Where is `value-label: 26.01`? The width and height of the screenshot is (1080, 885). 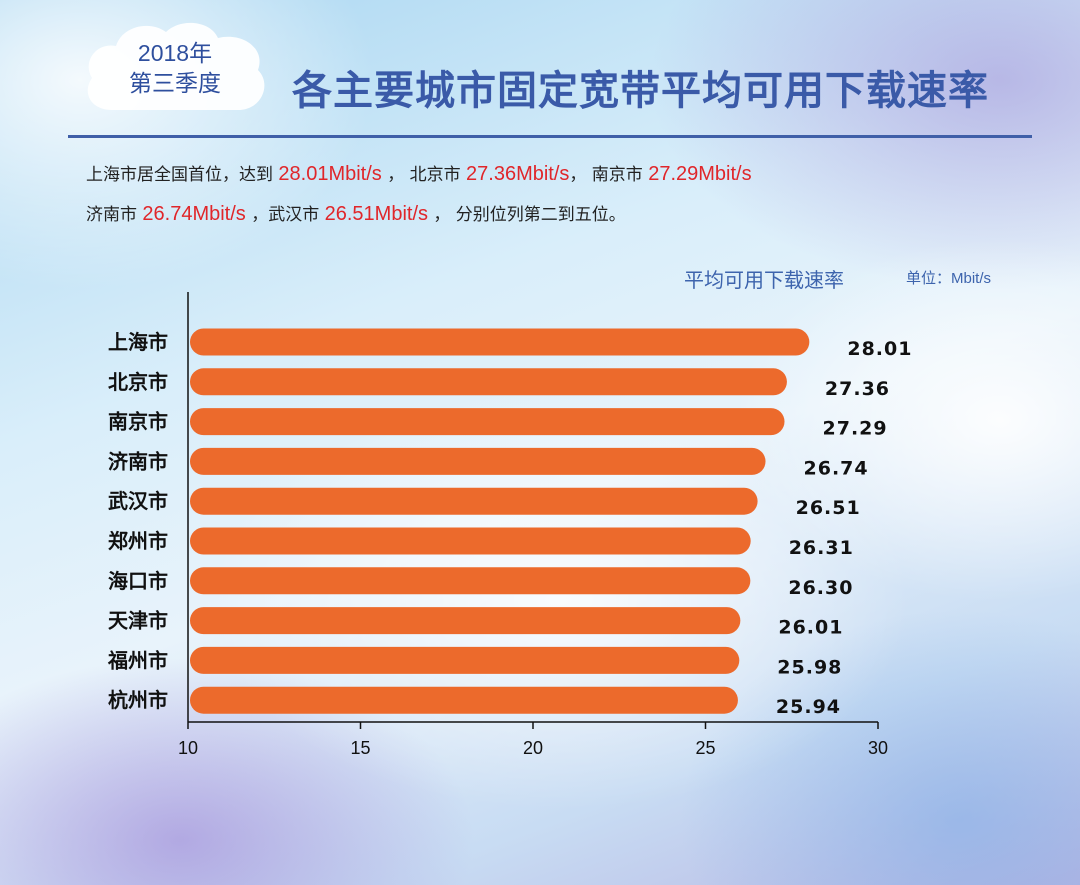
value-label: 26.01 is located at coordinates (810, 628).